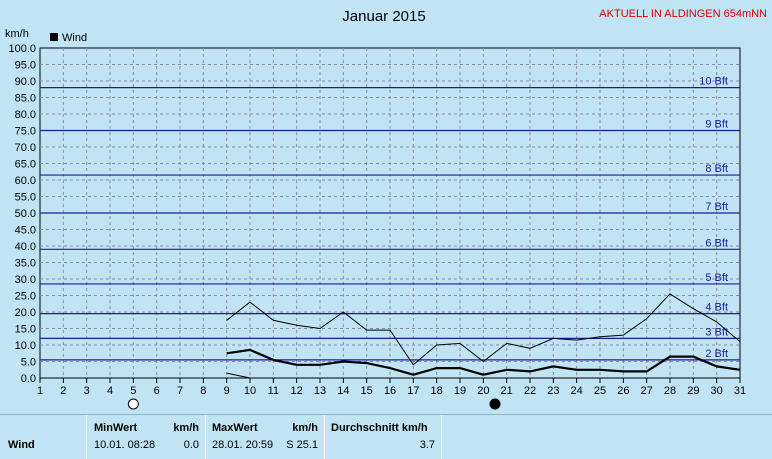 The height and width of the screenshot is (459, 772). Describe the element at coordinates (716, 243) in the screenshot. I see `beaufort-label: 6 Bft` at that location.